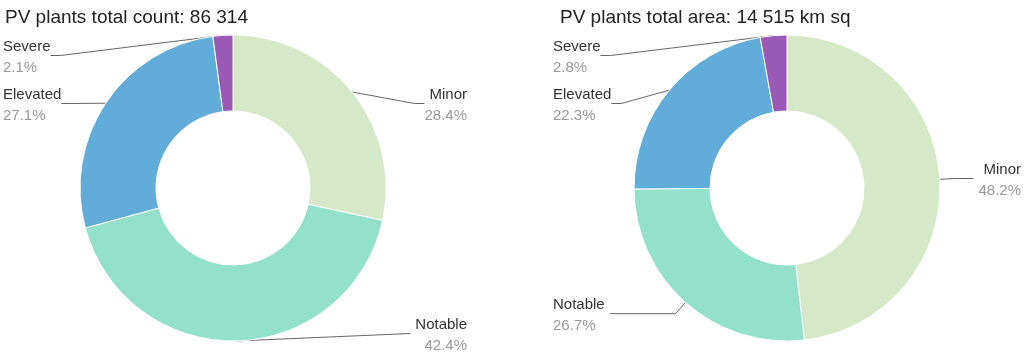 The image size is (1024, 353). I want to click on data-label: 2.8%, so click(570, 66).